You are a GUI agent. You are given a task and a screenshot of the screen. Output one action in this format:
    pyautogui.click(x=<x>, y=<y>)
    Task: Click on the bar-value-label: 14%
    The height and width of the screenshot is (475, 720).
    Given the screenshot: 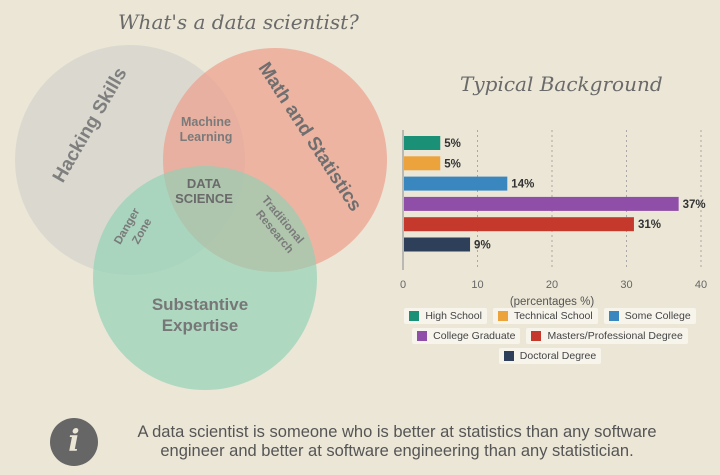 What is the action you would take?
    pyautogui.click(x=522, y=185)
    